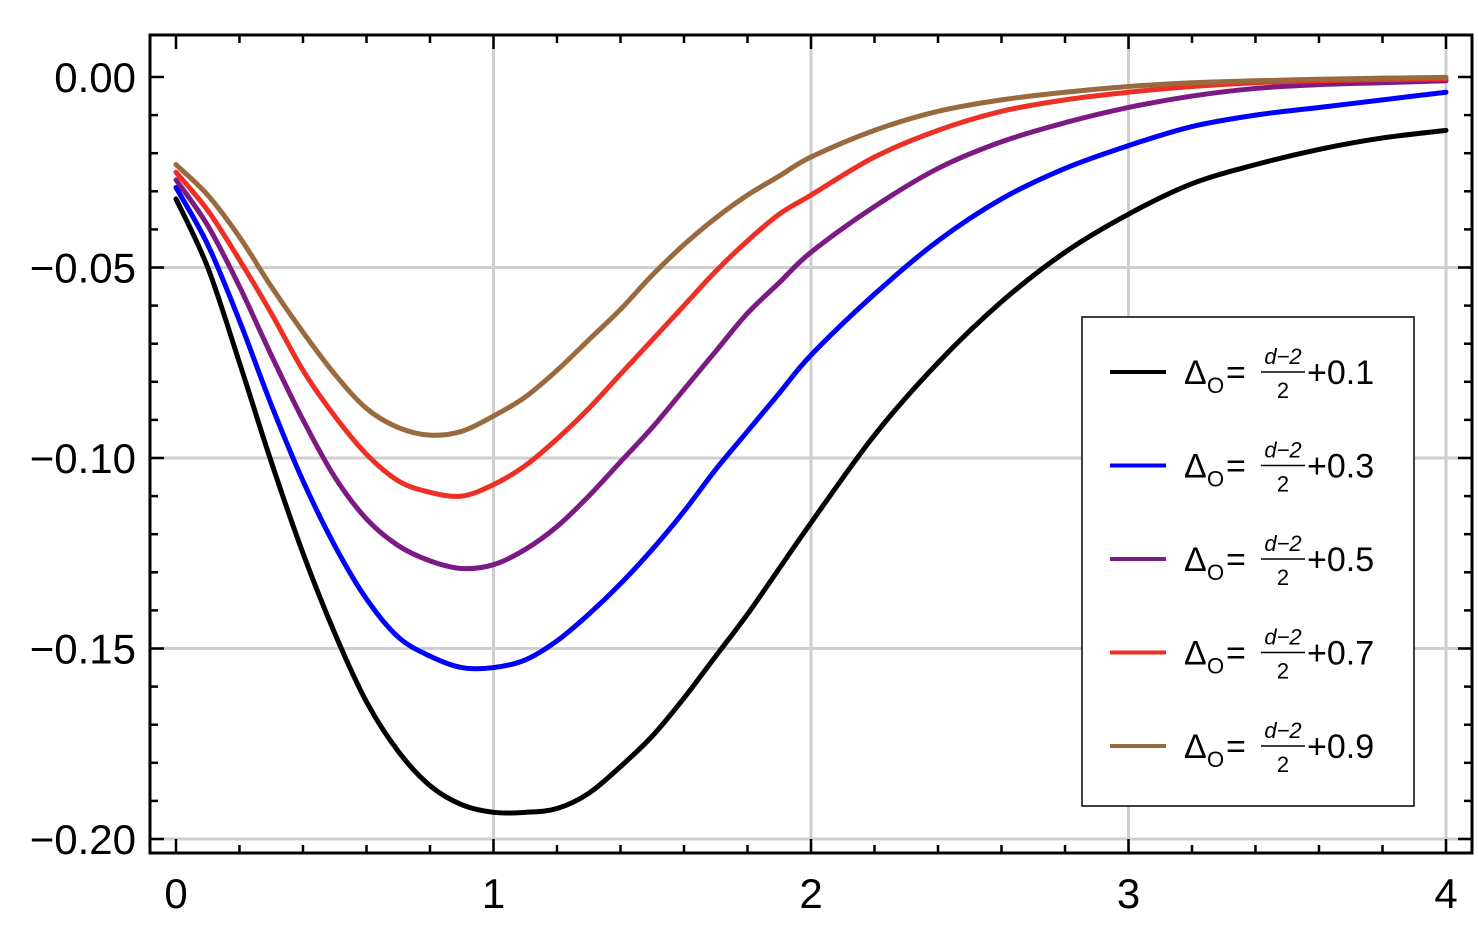 The width and height of the screenshot is (1478, 938). I want to click on legend-entry: Δ O = d−2 2 +0.3, so click(1242, 467).